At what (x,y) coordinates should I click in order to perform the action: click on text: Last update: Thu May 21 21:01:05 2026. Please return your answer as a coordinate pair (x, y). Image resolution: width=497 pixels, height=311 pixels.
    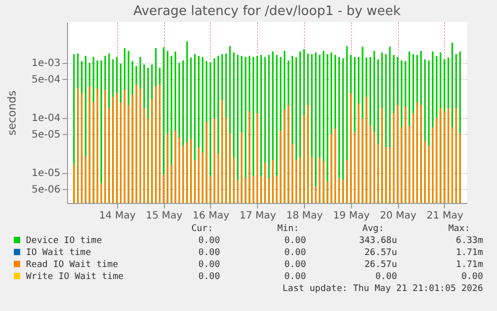
    Looking at the image, I should click on (382, 289).